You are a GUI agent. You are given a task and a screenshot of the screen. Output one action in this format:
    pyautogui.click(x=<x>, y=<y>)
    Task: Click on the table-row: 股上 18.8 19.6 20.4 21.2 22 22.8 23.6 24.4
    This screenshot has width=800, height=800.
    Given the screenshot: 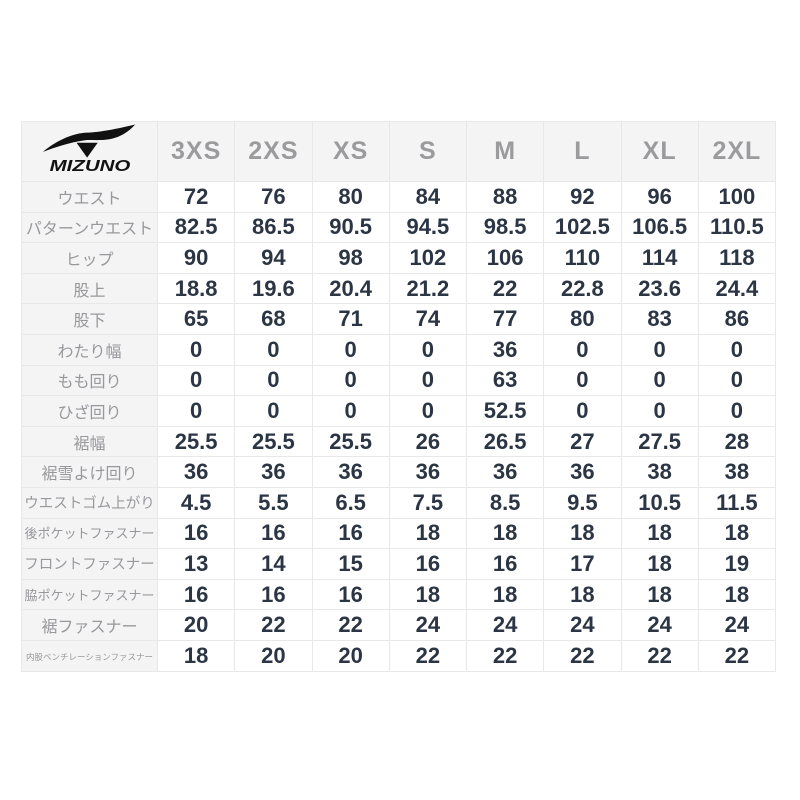 What is the action you would take?
    pyautogui.click(x=399, y=288)
    